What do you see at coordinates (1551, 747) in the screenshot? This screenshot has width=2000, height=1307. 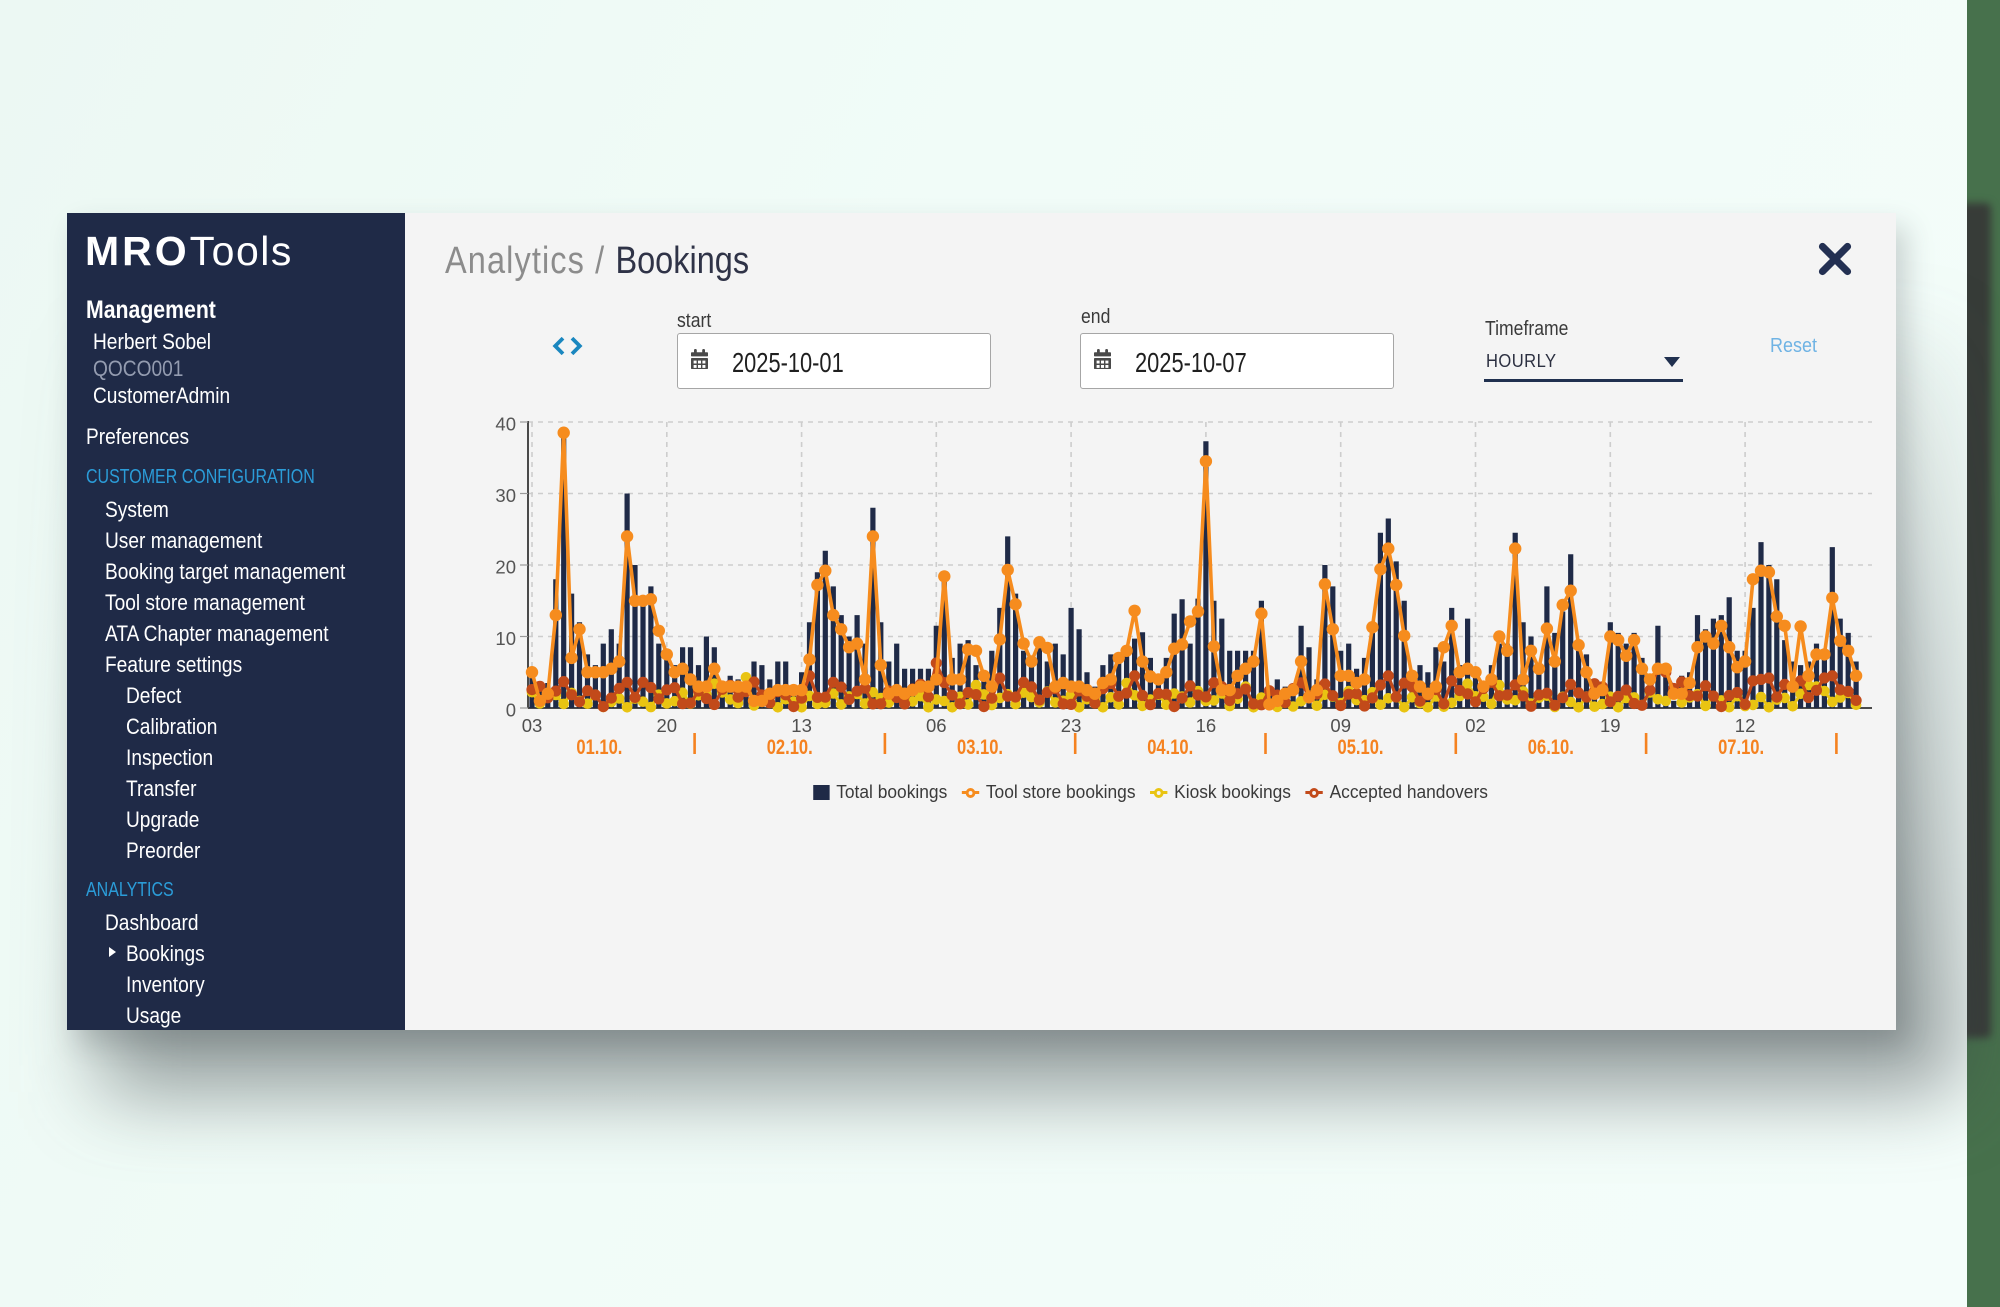 I see `svg-text: 06.10.` at bounding box center [1551, 747].